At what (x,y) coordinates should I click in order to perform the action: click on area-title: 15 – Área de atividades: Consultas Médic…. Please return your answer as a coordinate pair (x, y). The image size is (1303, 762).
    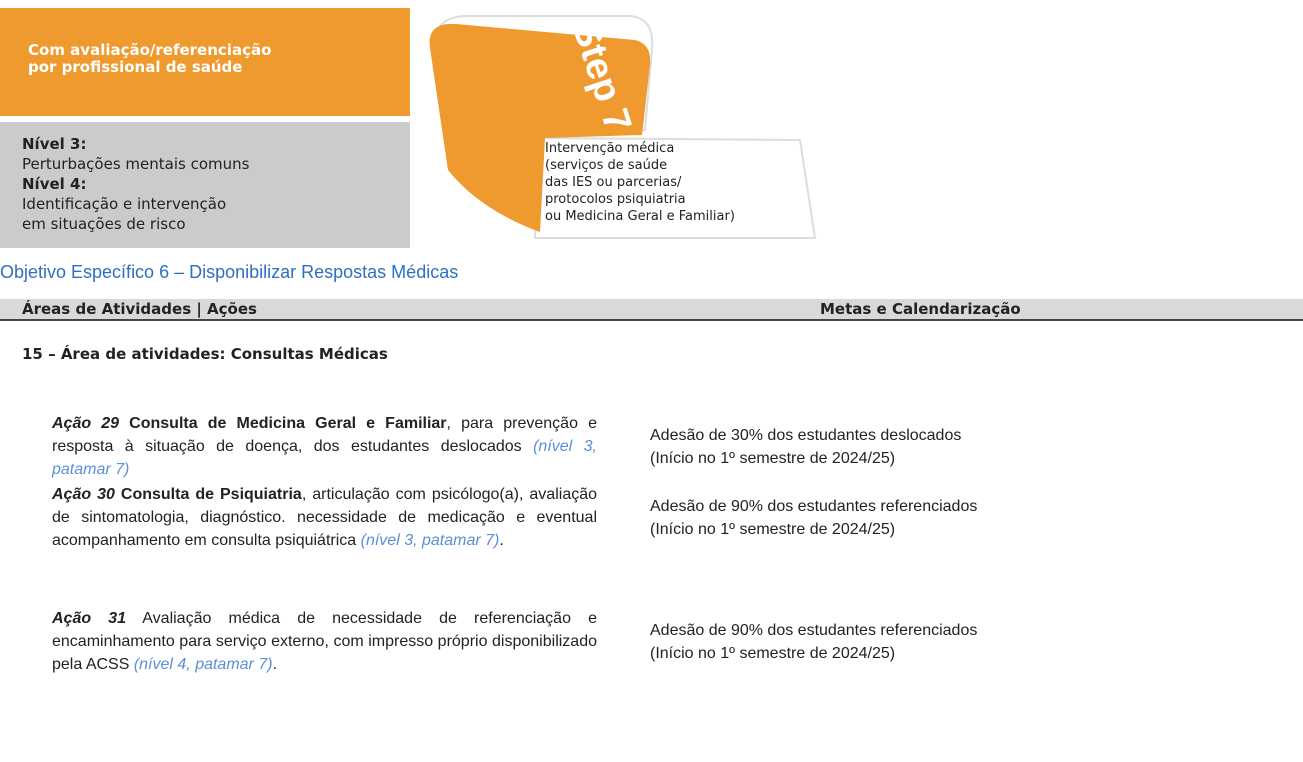
    Looking at the image, I should click on (205, 354).